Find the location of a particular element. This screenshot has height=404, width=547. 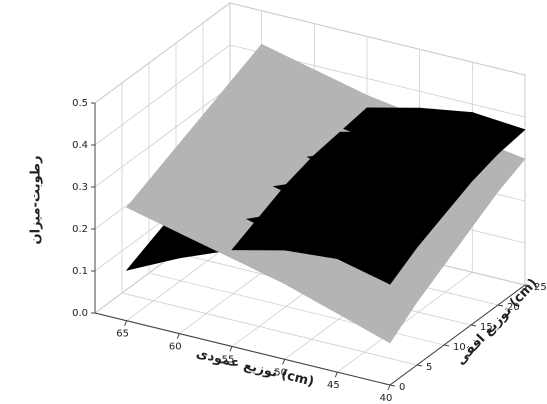

z-tick-label: 0.4 is located at coordinates (80, 145).